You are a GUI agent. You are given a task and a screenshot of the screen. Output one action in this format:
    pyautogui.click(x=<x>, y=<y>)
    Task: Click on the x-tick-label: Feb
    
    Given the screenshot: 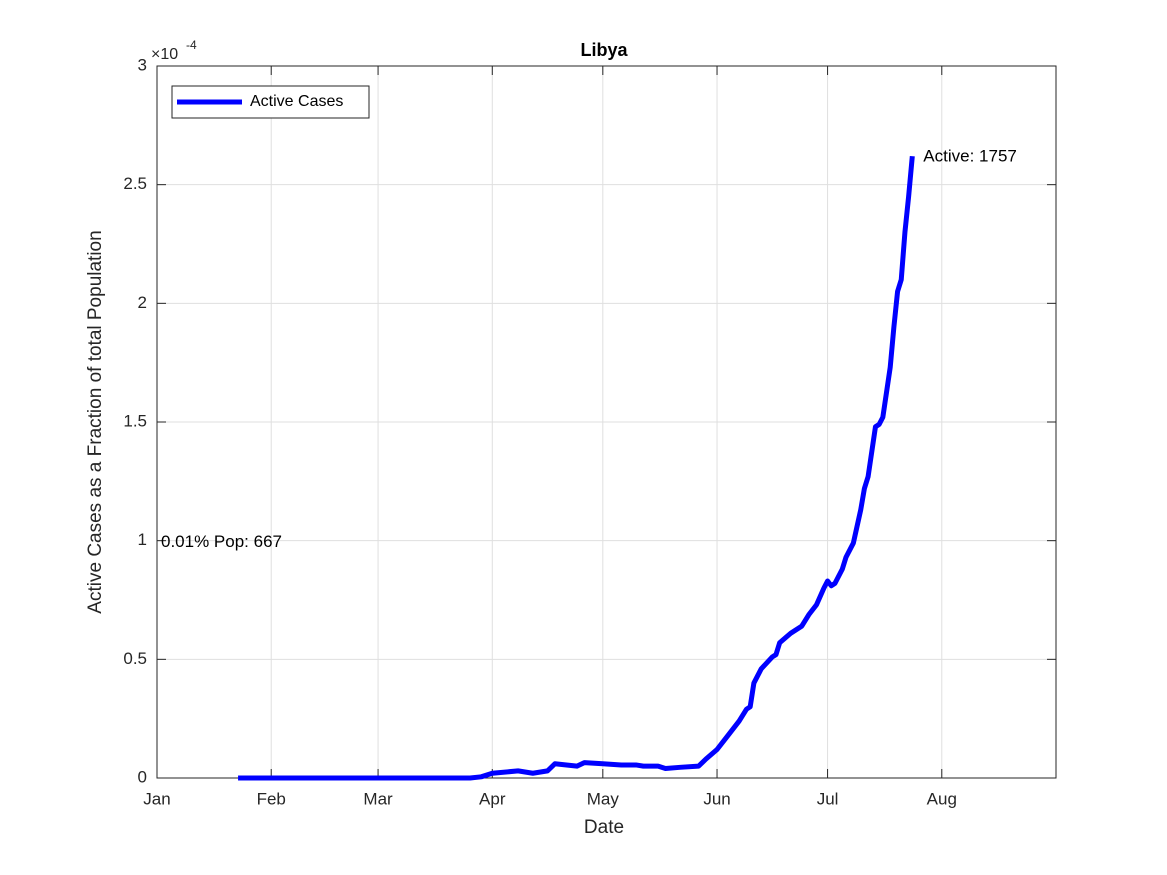 What is the action you would take?
    pyautogui.click(x=271, y=798)
    